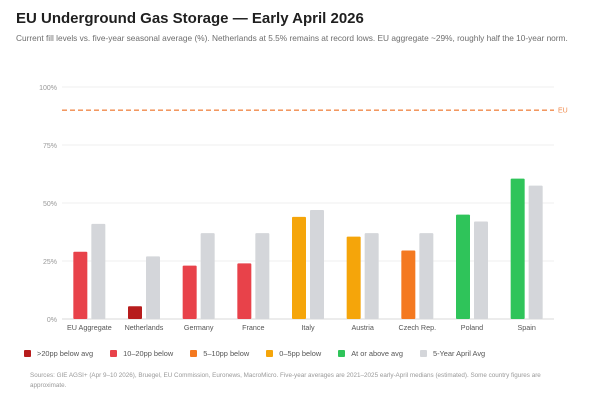 This screenshot has height=413, width=600. I want to click on legend-item: 5-Year April Avg, so click(452, 353).